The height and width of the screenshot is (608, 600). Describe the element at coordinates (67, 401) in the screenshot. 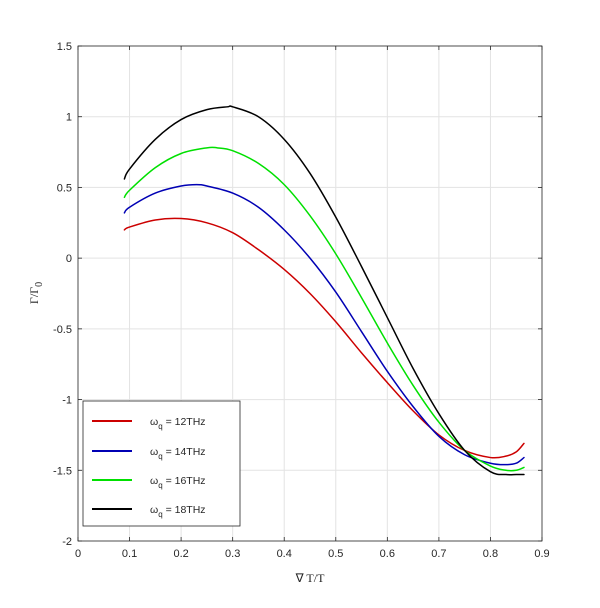

I see `y-tick-label: -1` at that location.